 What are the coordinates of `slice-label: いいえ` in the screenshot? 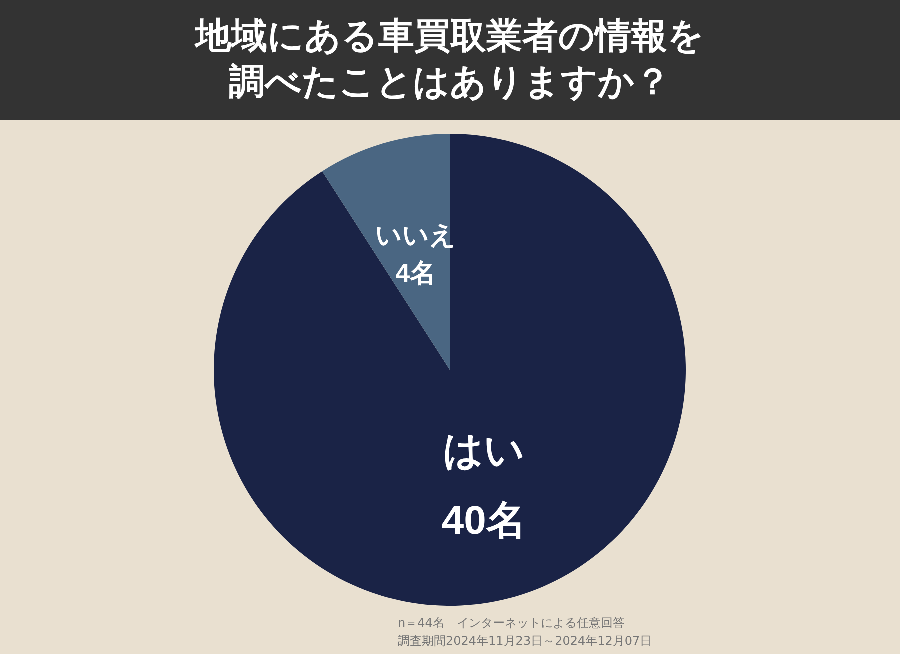 It's located at (415, 235).